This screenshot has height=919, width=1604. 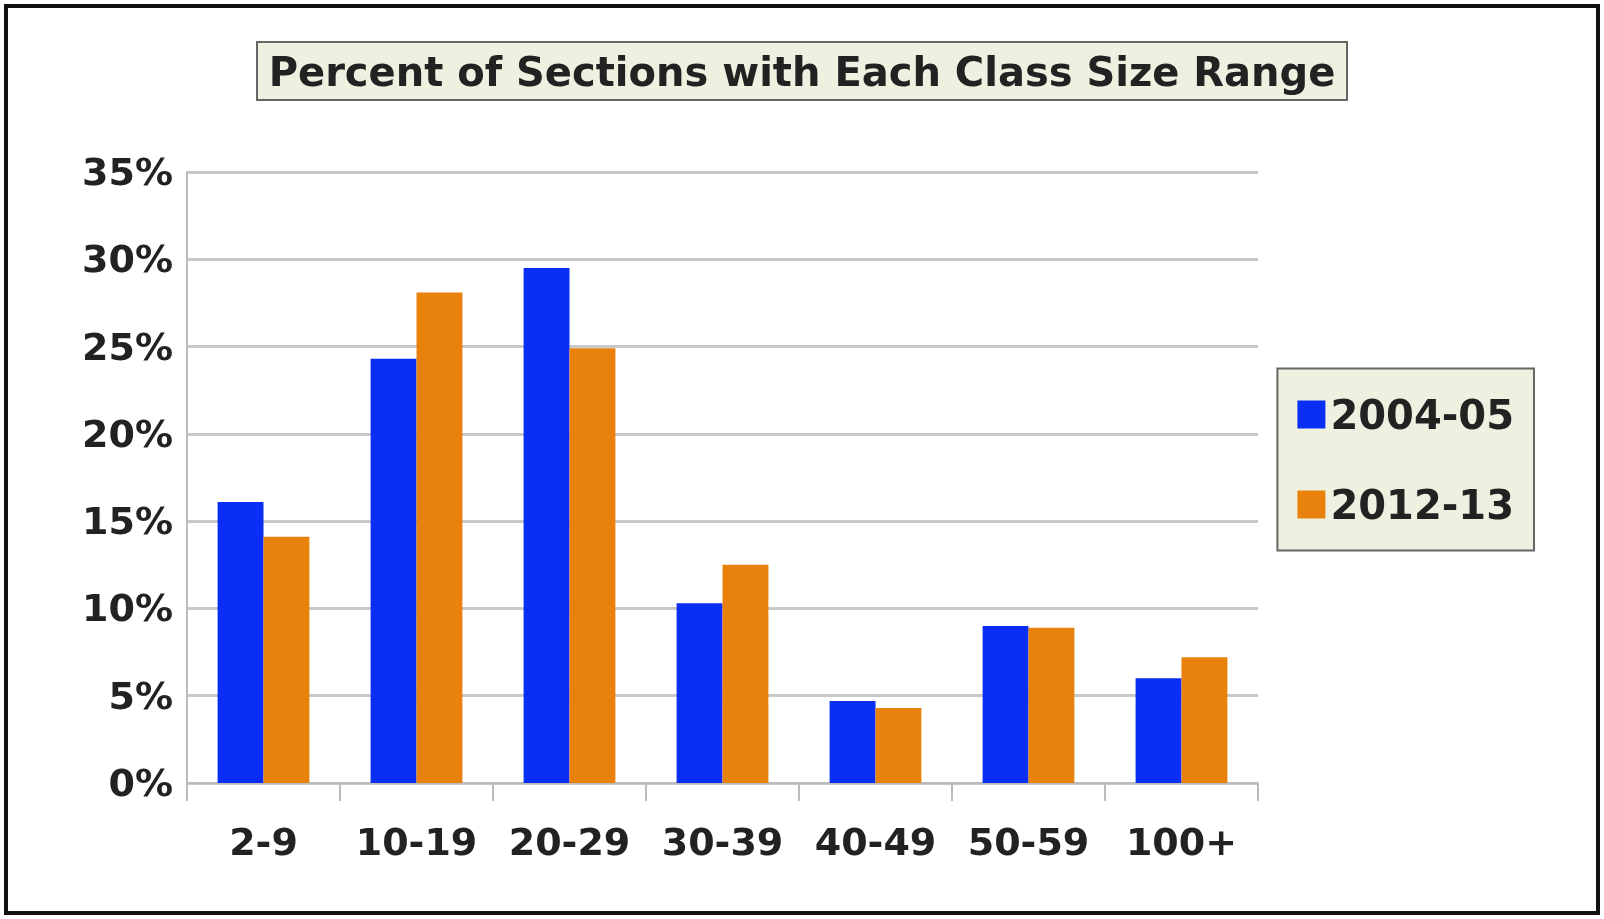 What do you see at coordinates (1422, 414) in the screenshot?
I see `legend-label: 2004-05` at bounding box center [1422, 414].